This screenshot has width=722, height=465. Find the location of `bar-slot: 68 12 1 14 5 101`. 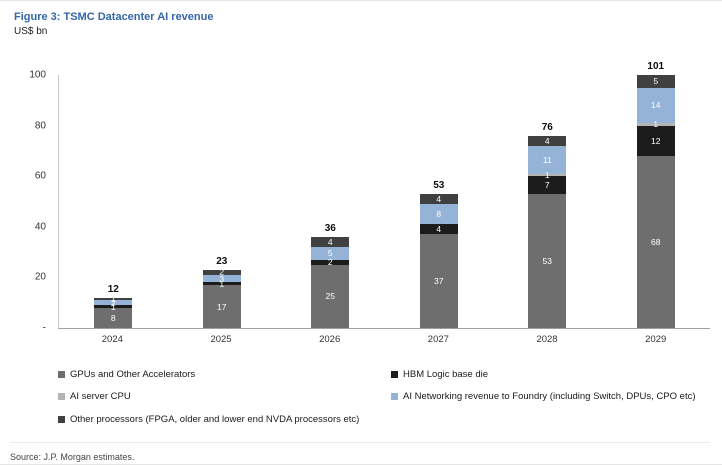

bar-slot: 68 12 1 14 5 101 is located at coordinates (656, 194).